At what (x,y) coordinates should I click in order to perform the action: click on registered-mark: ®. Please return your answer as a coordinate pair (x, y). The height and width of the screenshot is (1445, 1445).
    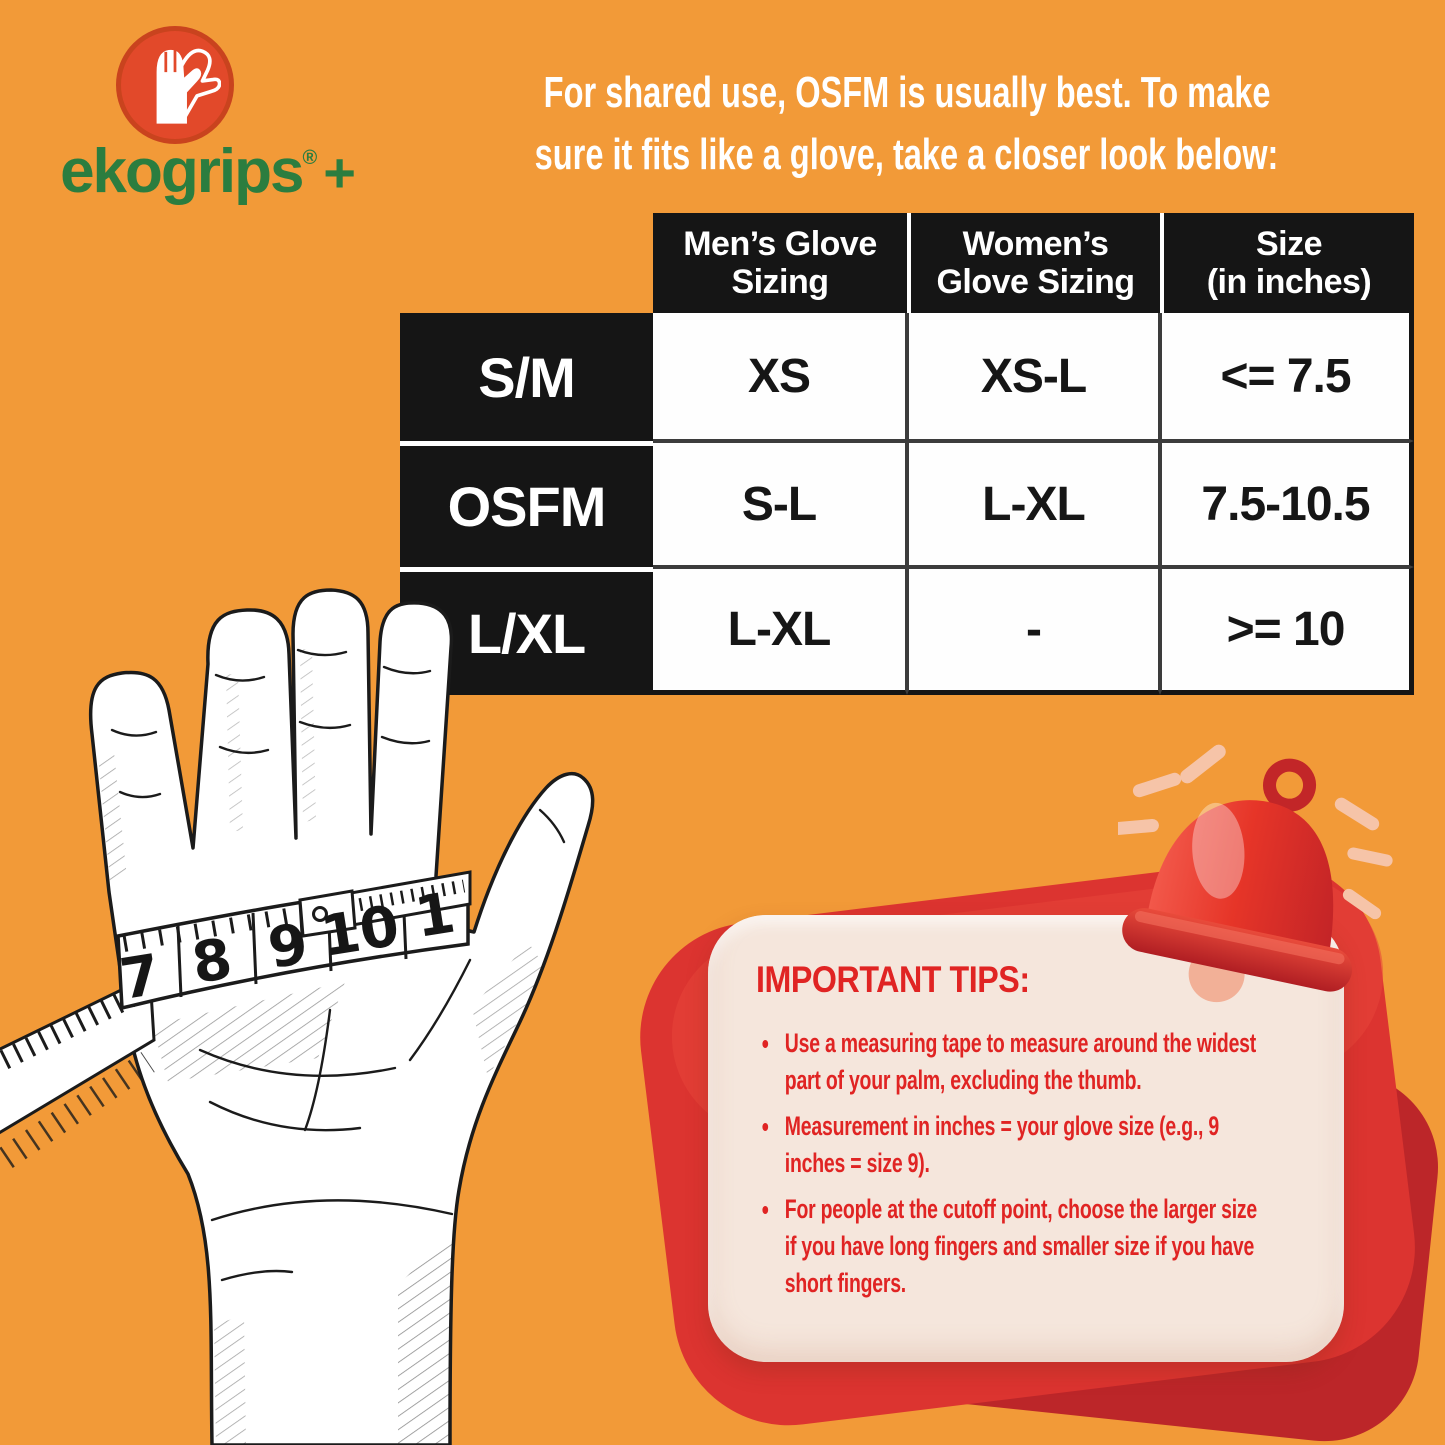
    Looking at the image, I should click on (310, 158).